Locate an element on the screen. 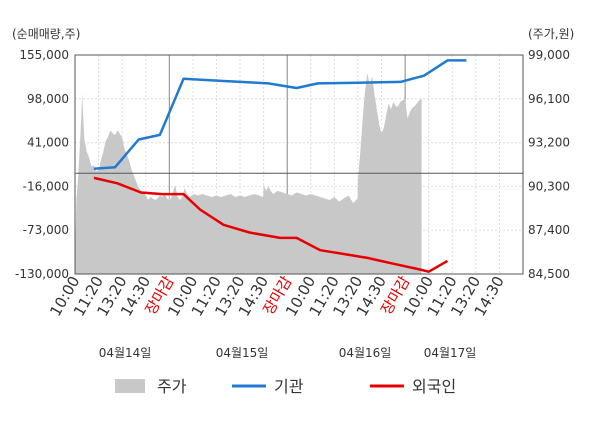 The width and height of the screenshot is (600, 428). right-tick-label: 90,300 is located at coordinates (549, 186).